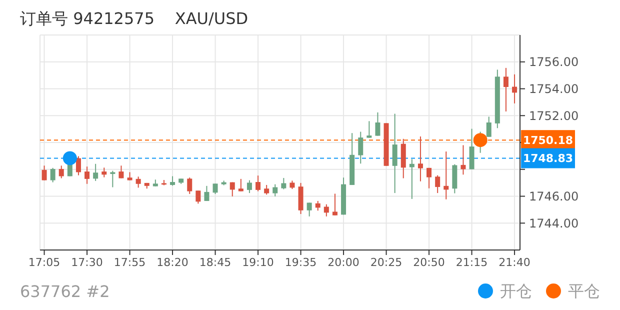 The width and height of the screenshot is (620, 310). What do you see at coordinates (172, 262) in the screenshot?
I see `x-tick-label: 18:20` at bounding box center [172, 262].